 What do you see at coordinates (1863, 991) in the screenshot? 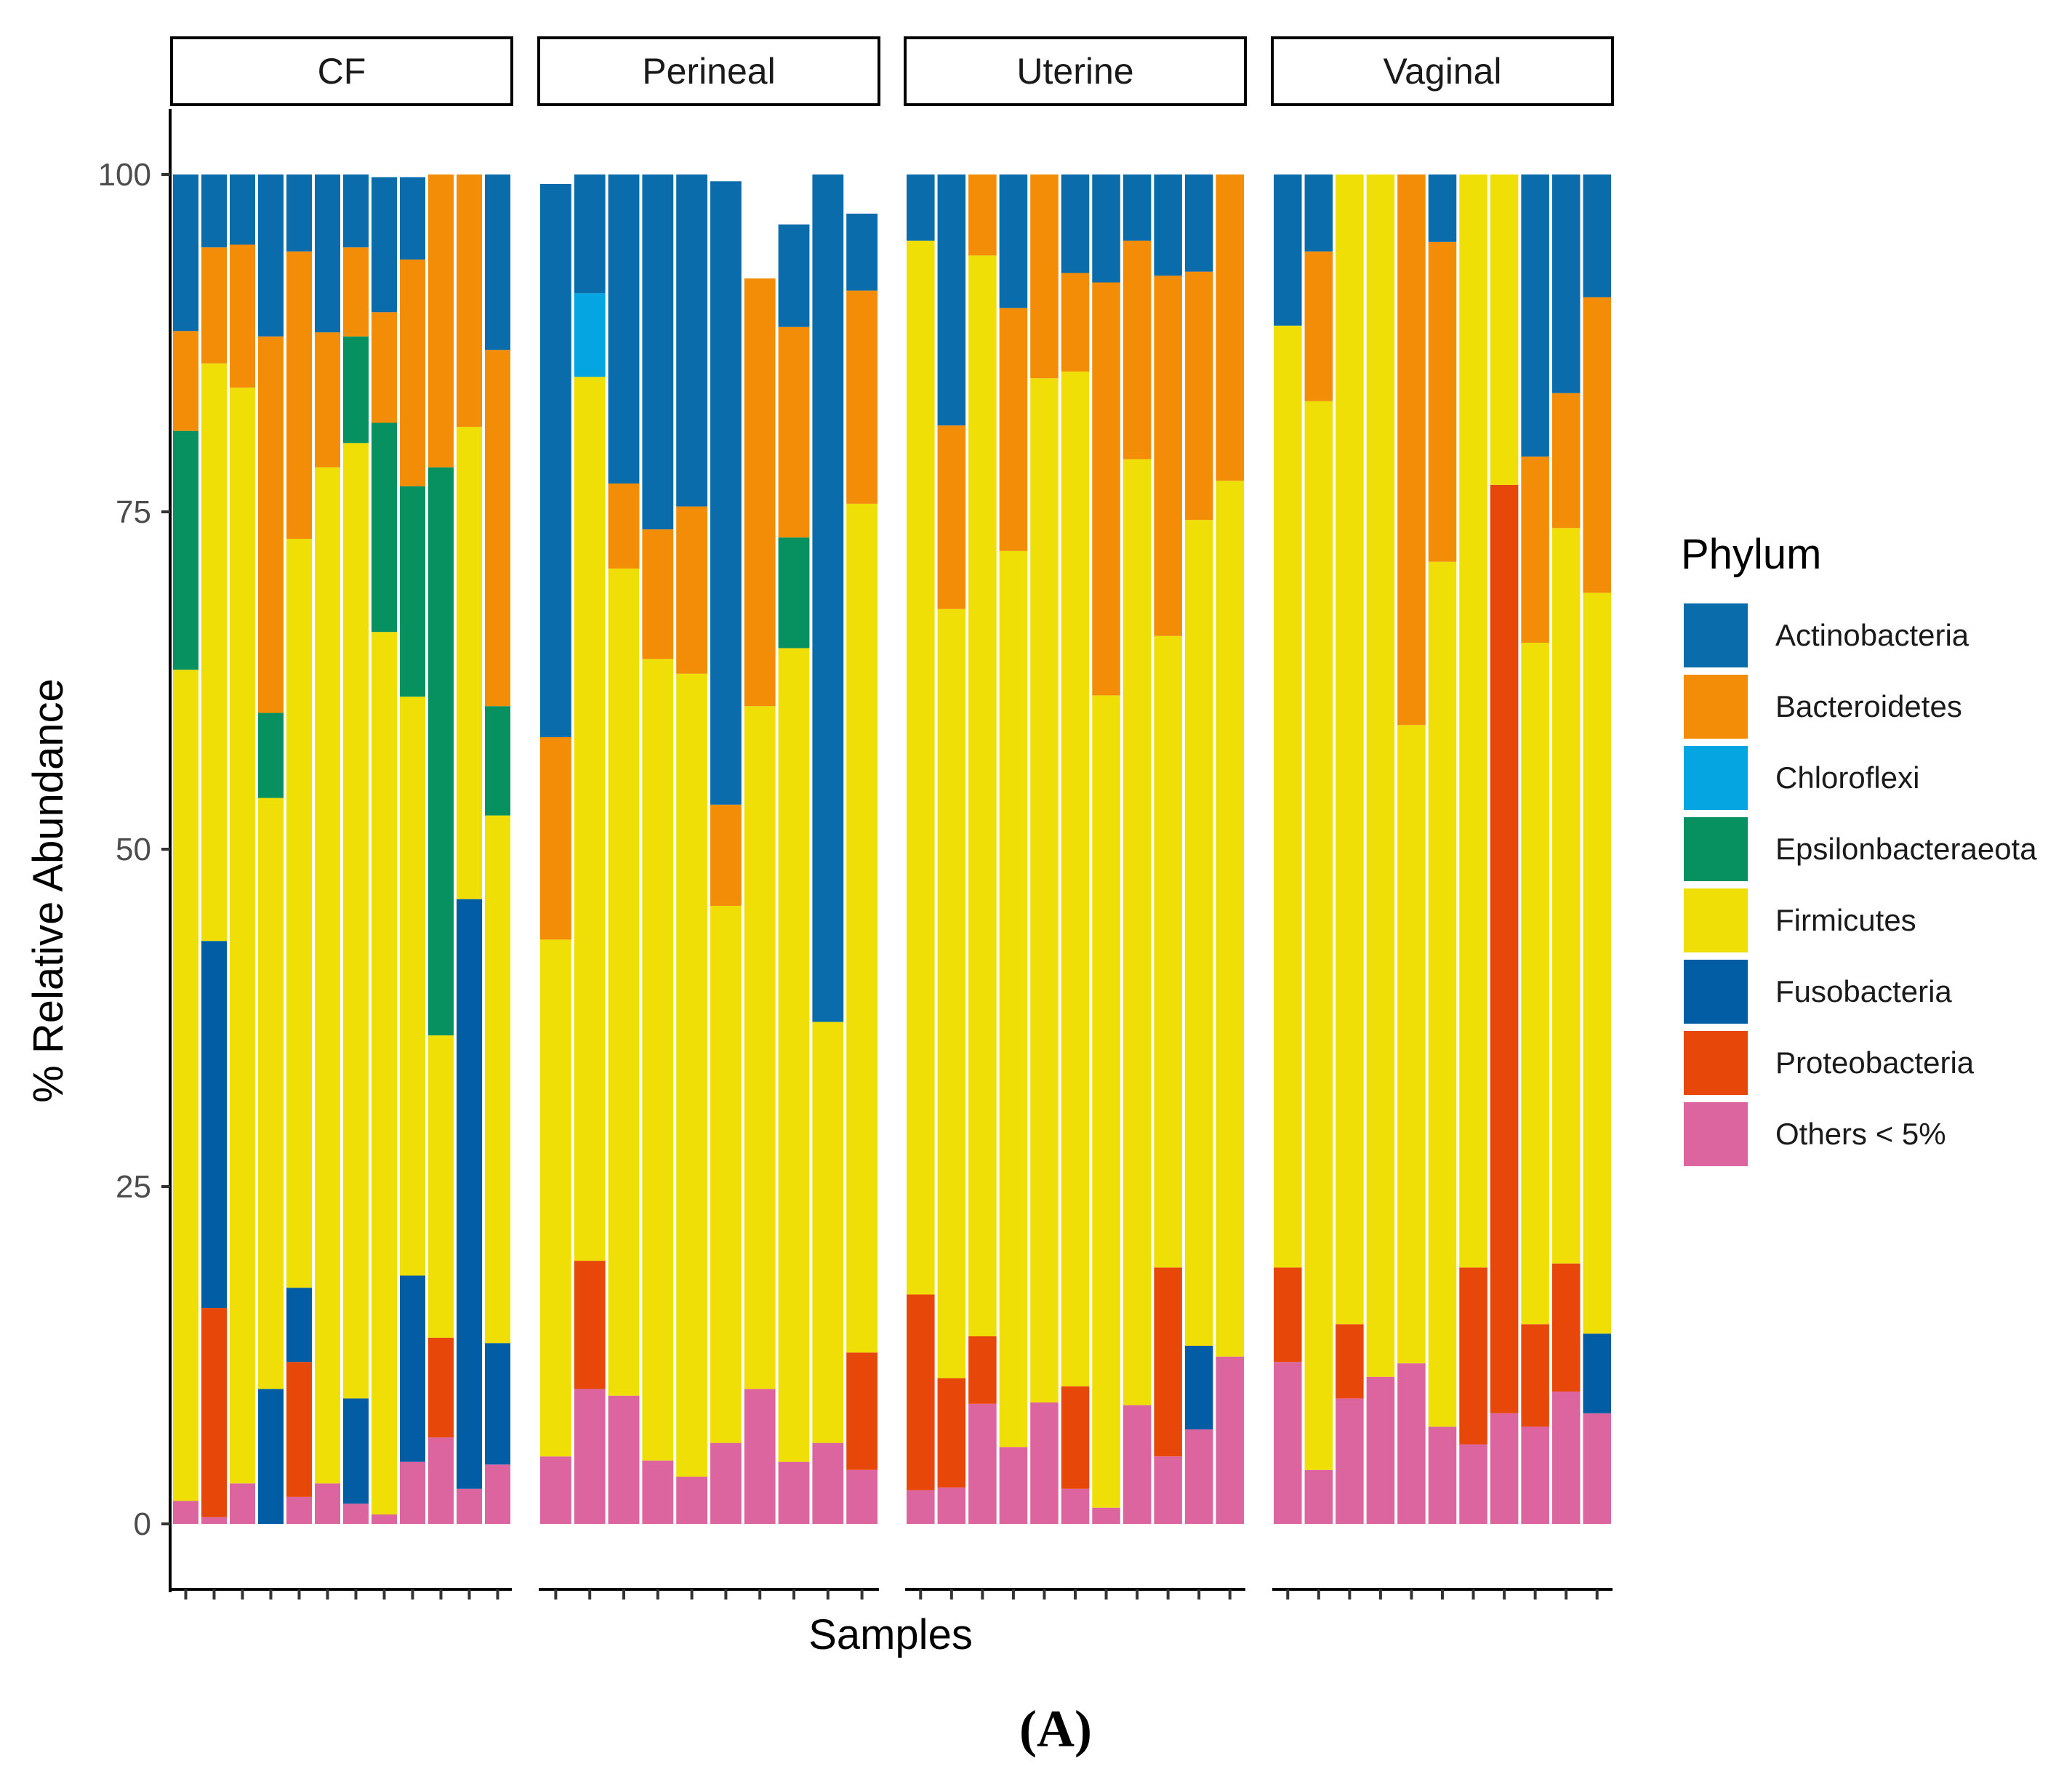
I see `legend-label: Fusobacteria` at bounding box center [1863, 991].